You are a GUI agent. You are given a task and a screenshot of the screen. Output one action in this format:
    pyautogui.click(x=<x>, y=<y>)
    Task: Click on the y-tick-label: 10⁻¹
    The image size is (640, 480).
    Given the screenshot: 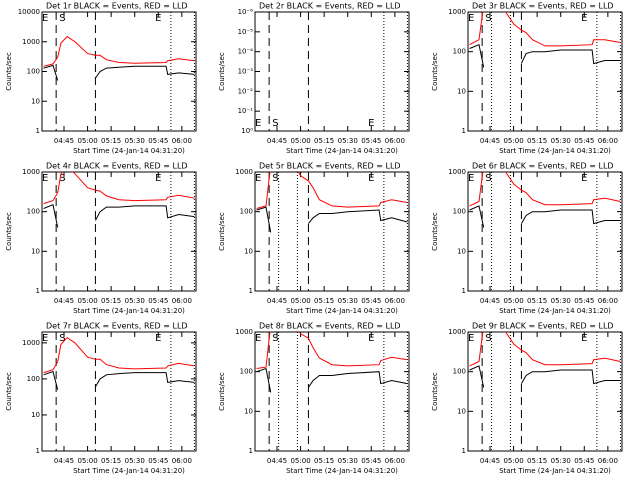 What is the action you would take?
    pyautogui.click(x=246, y=111)
    